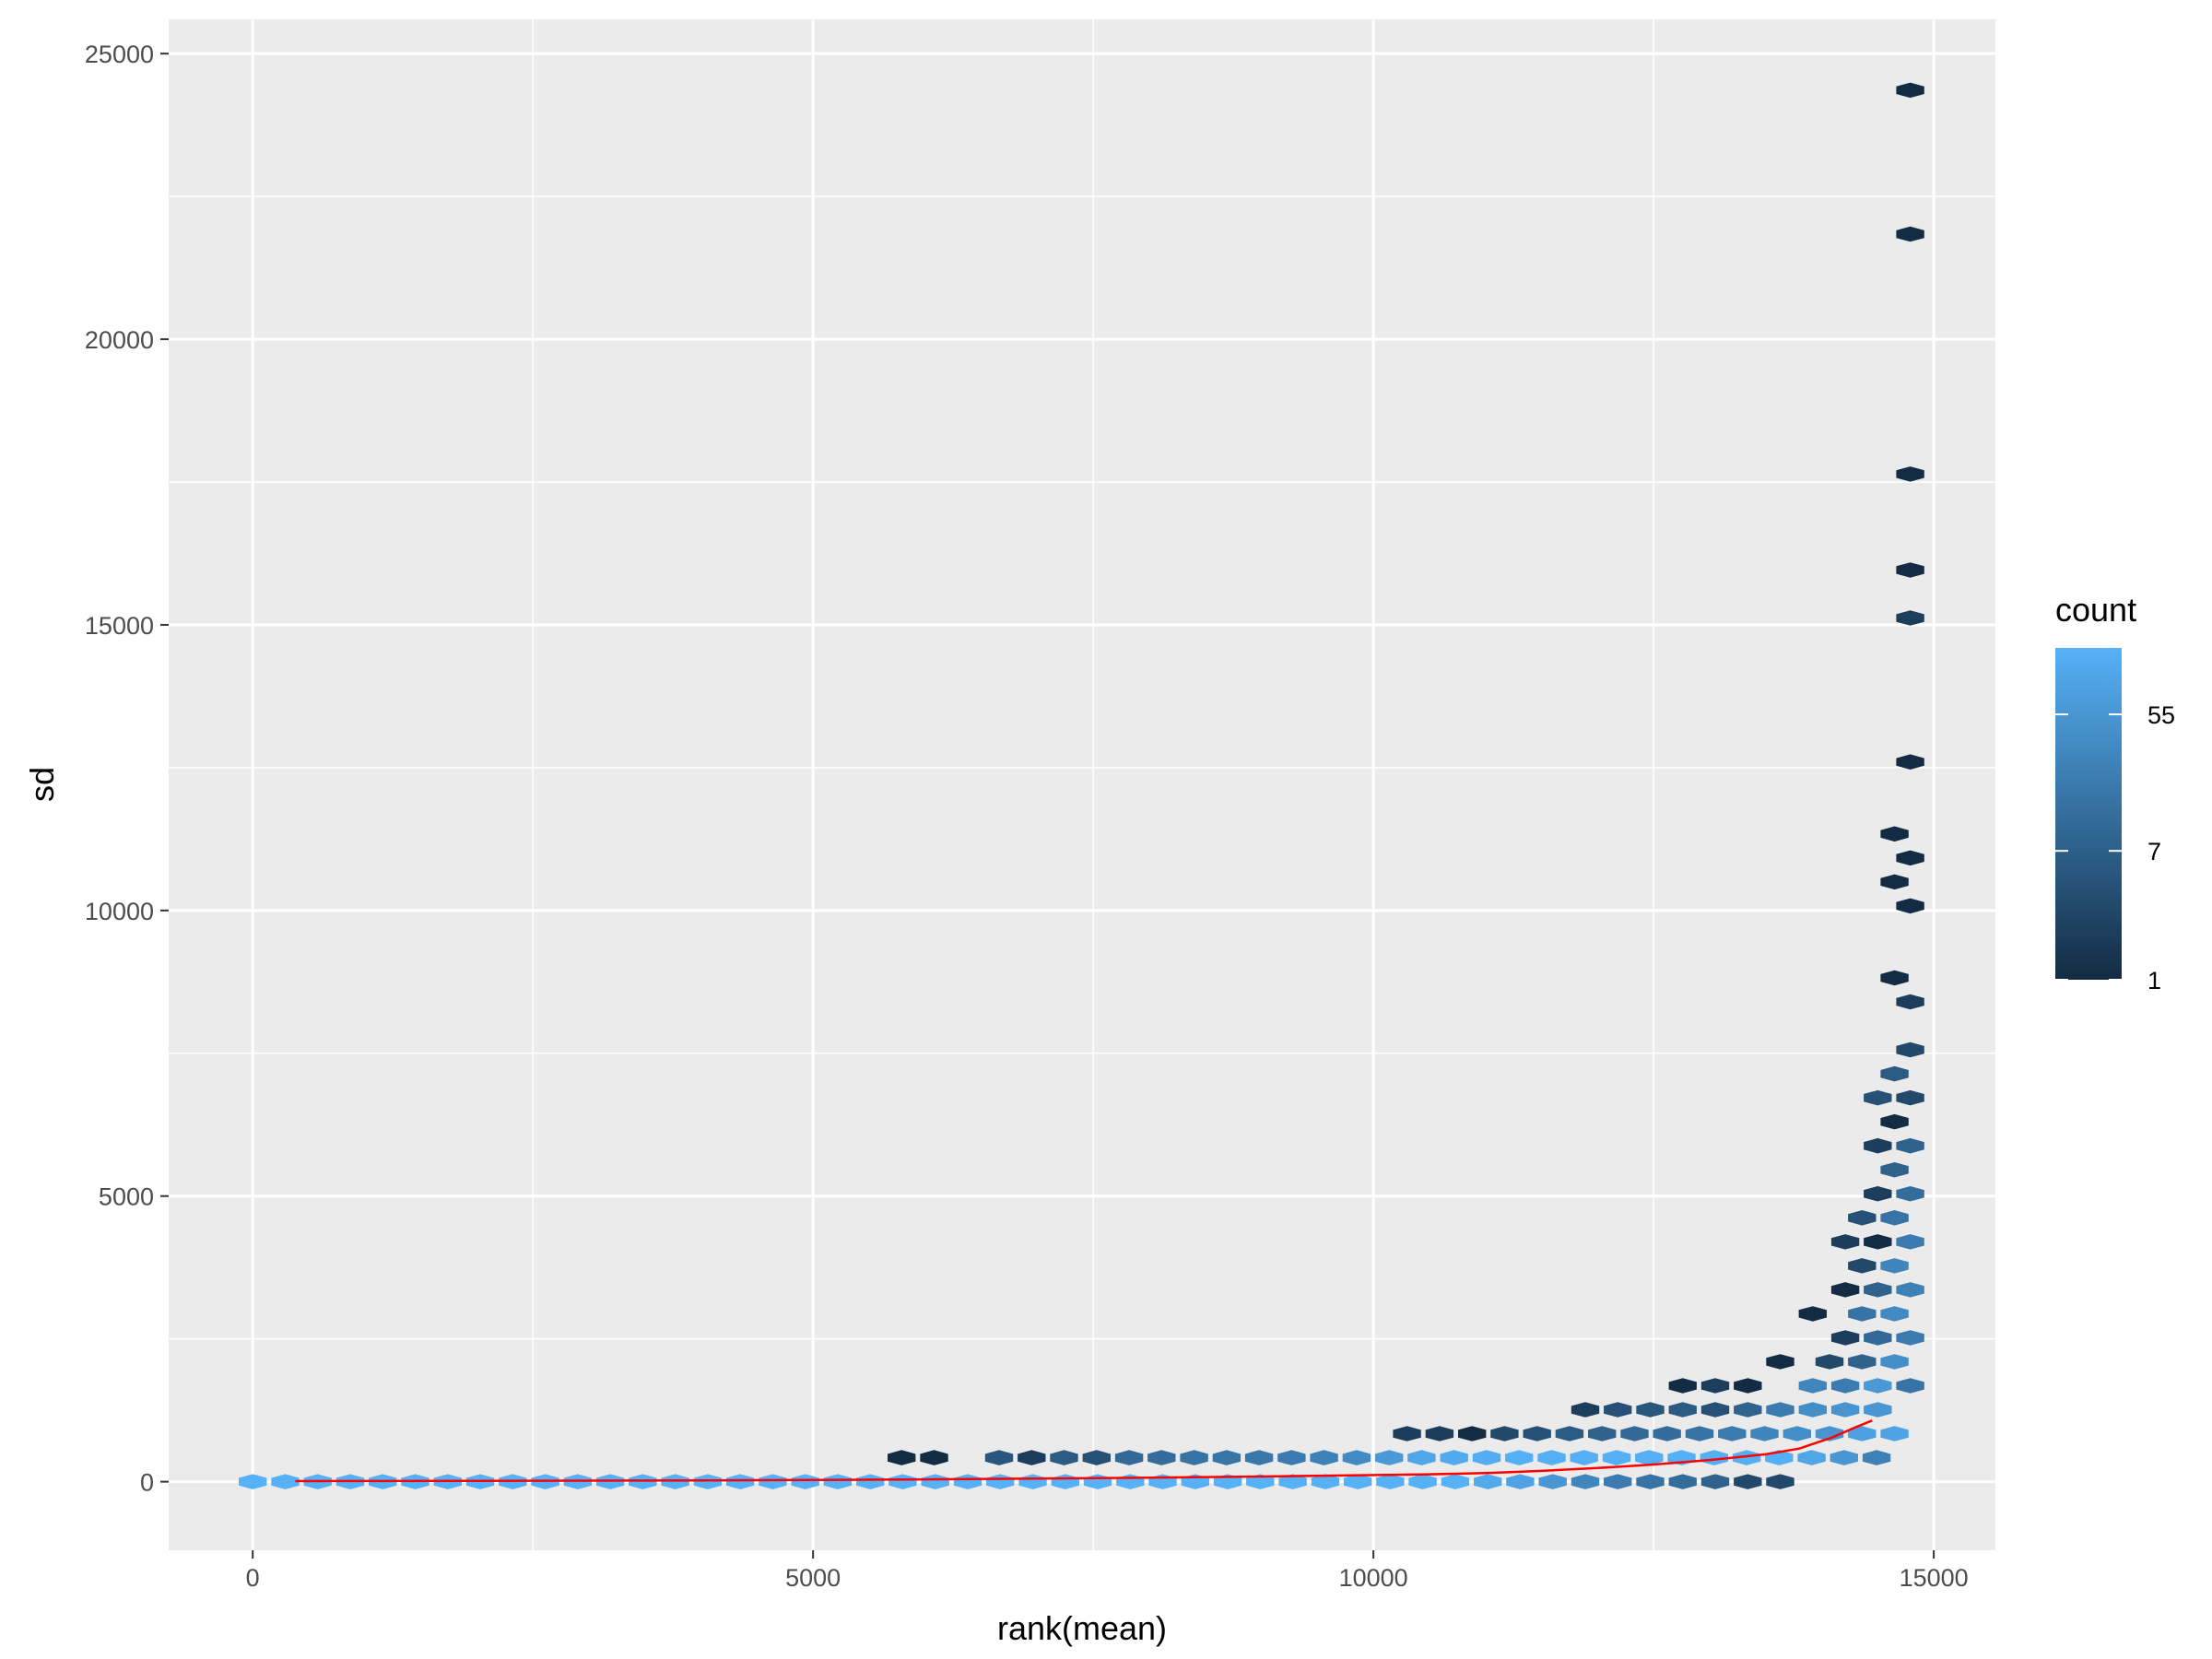  Describe the element at coordinates (126, 1197) in the screenshot. I see `y-tick-label: 5000` at that location.